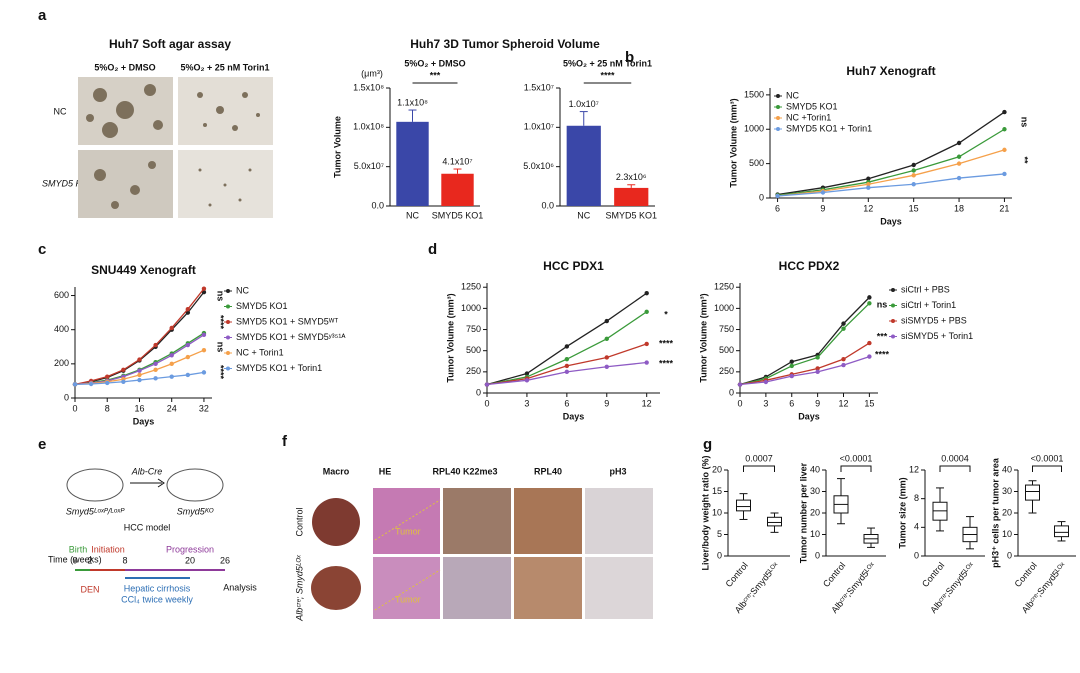 This screenshot has width=1080, height=673. What do you see at coordinates (705, 512) in the screenshot?
I see `y-axis-label: Liver/body weight ratio (%)` at bounding box center [705, 512].